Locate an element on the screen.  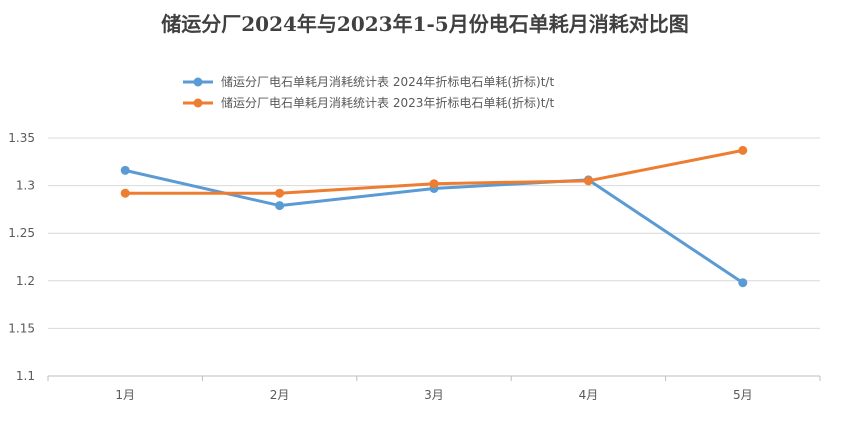
x-tick-label: 3月 is located at coordinates (434, 395).